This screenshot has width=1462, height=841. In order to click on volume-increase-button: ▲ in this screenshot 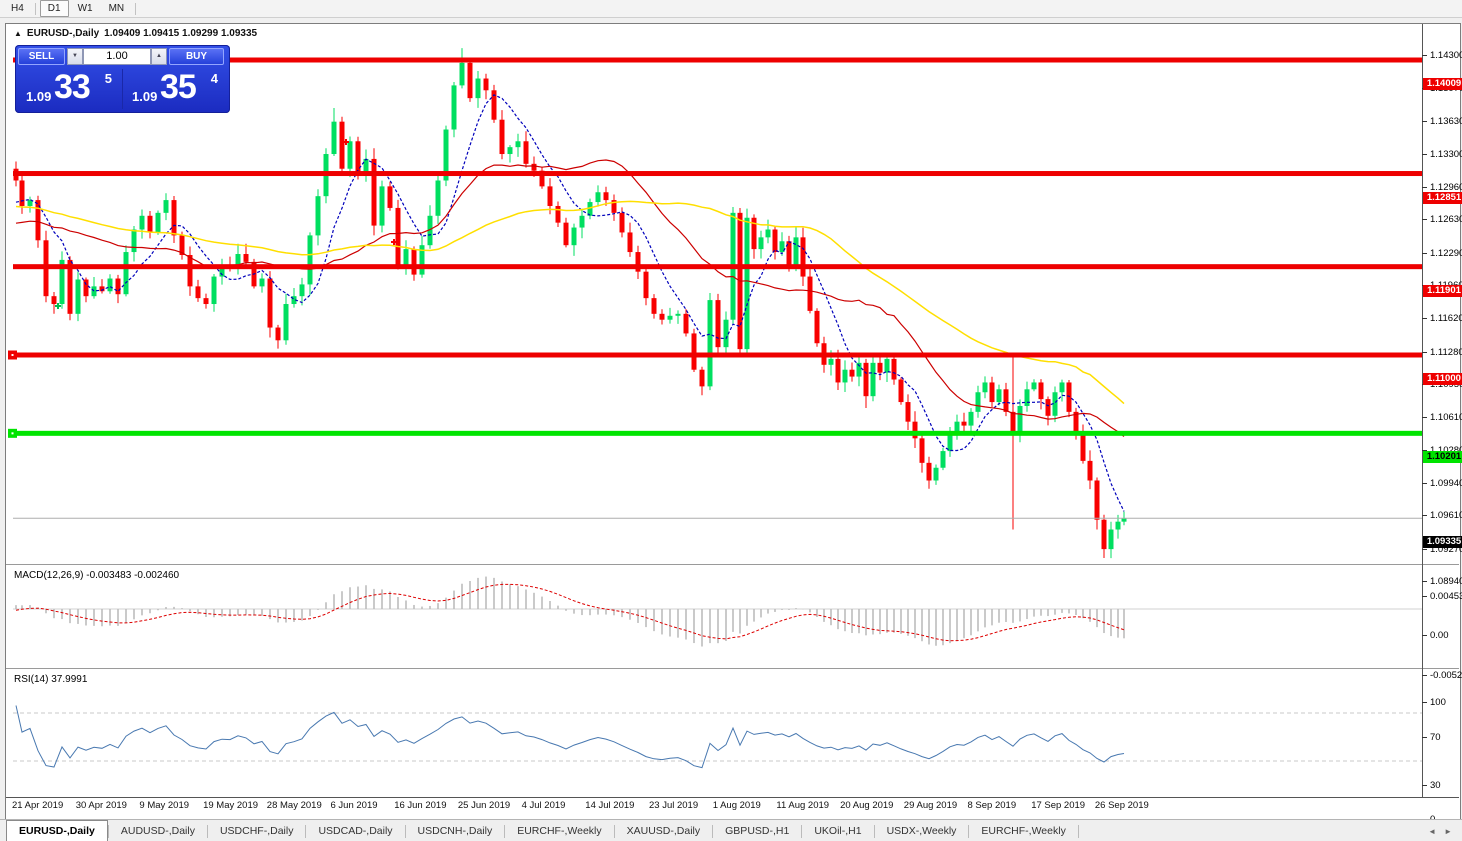, I will do `click(159, 56)`.